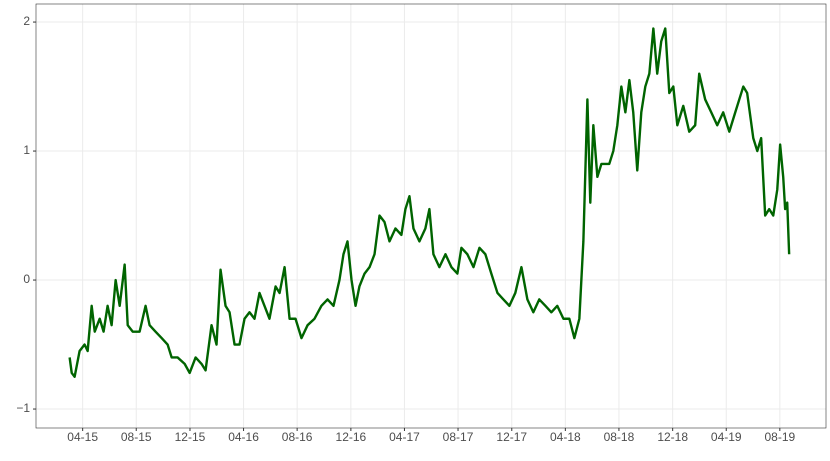  What do you see at coordinates (404, 437) in the screenshot?
I see `x-tick-label: 04-17` at bounding box center [404, 437].